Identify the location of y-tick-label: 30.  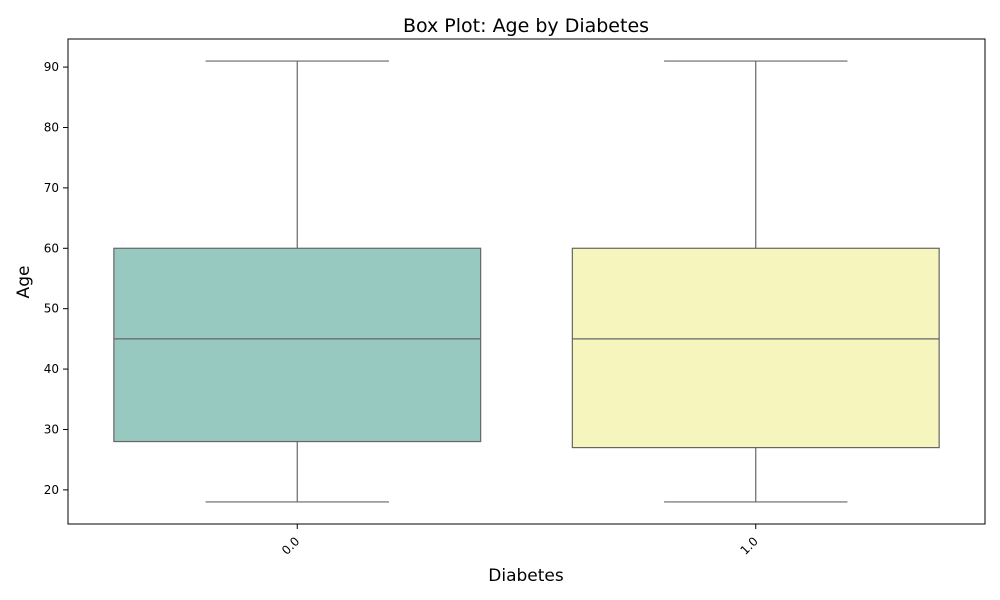
(51, 429).